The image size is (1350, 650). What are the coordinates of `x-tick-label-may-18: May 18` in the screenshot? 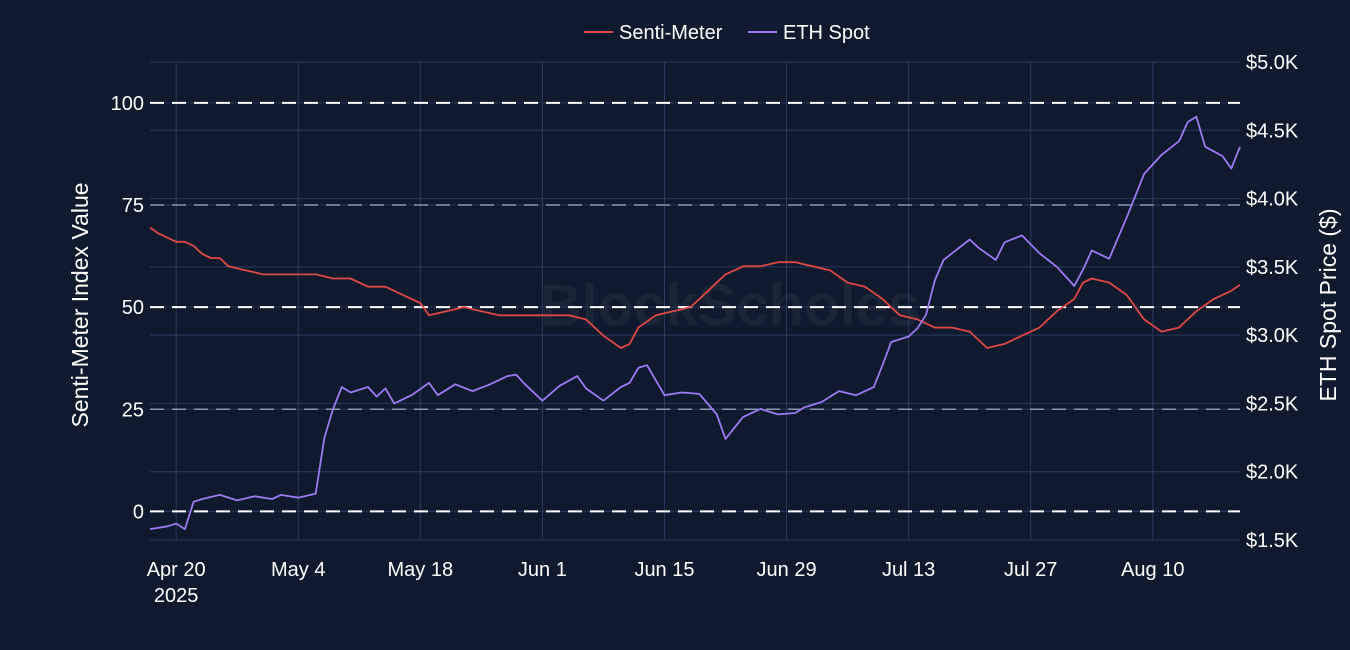 It's located at (421, 570).